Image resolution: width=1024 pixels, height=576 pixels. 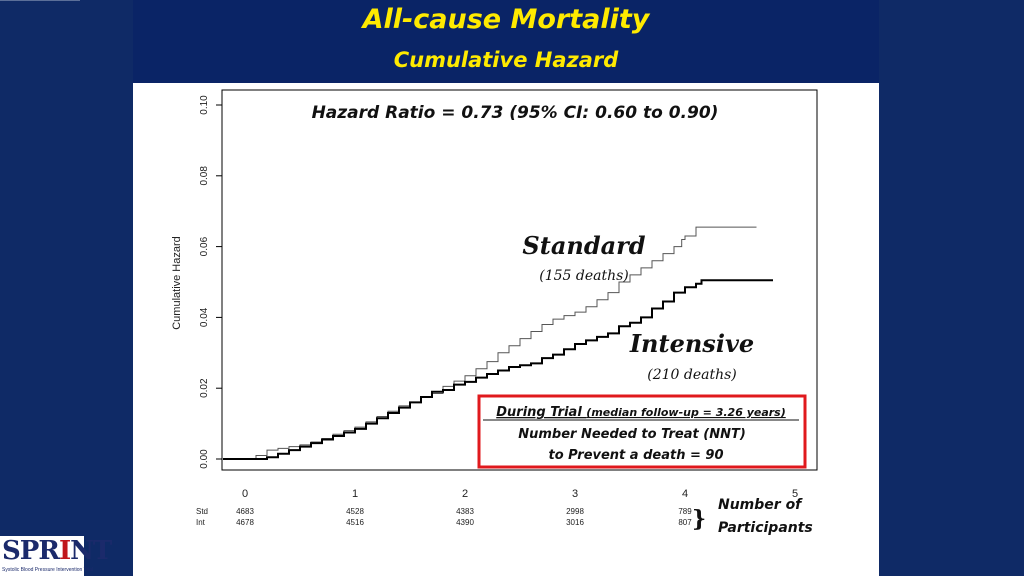 What do you see at coordinates (583, 245) in the screenshot?
I see `series-label-standard: Standard` at bounding box center [583, 245].